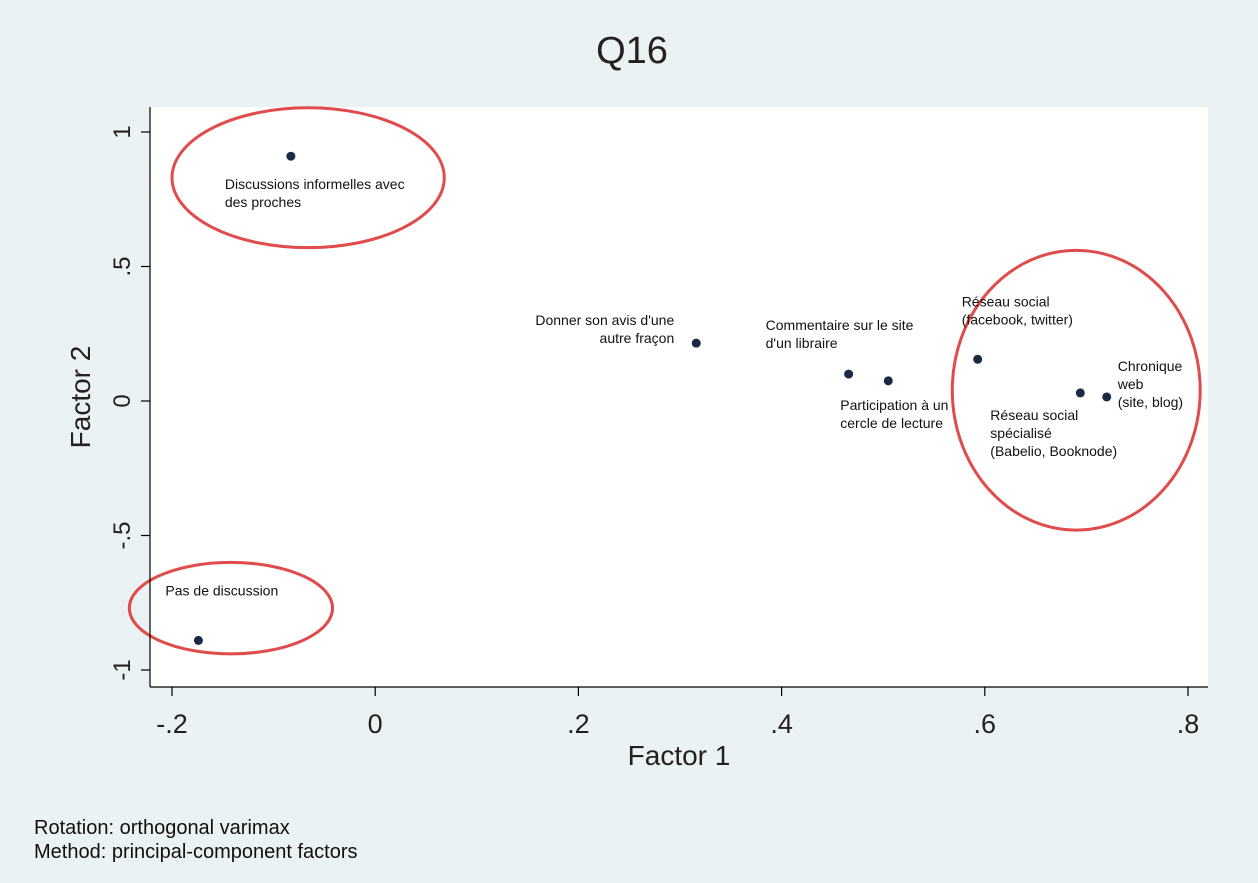 Image resolution: width=1258 pixels, height=883 pixels. Describe the element at coordinates (840, 325) in the screenshot. I see `point-label: Commentaire sur le site` at that location.